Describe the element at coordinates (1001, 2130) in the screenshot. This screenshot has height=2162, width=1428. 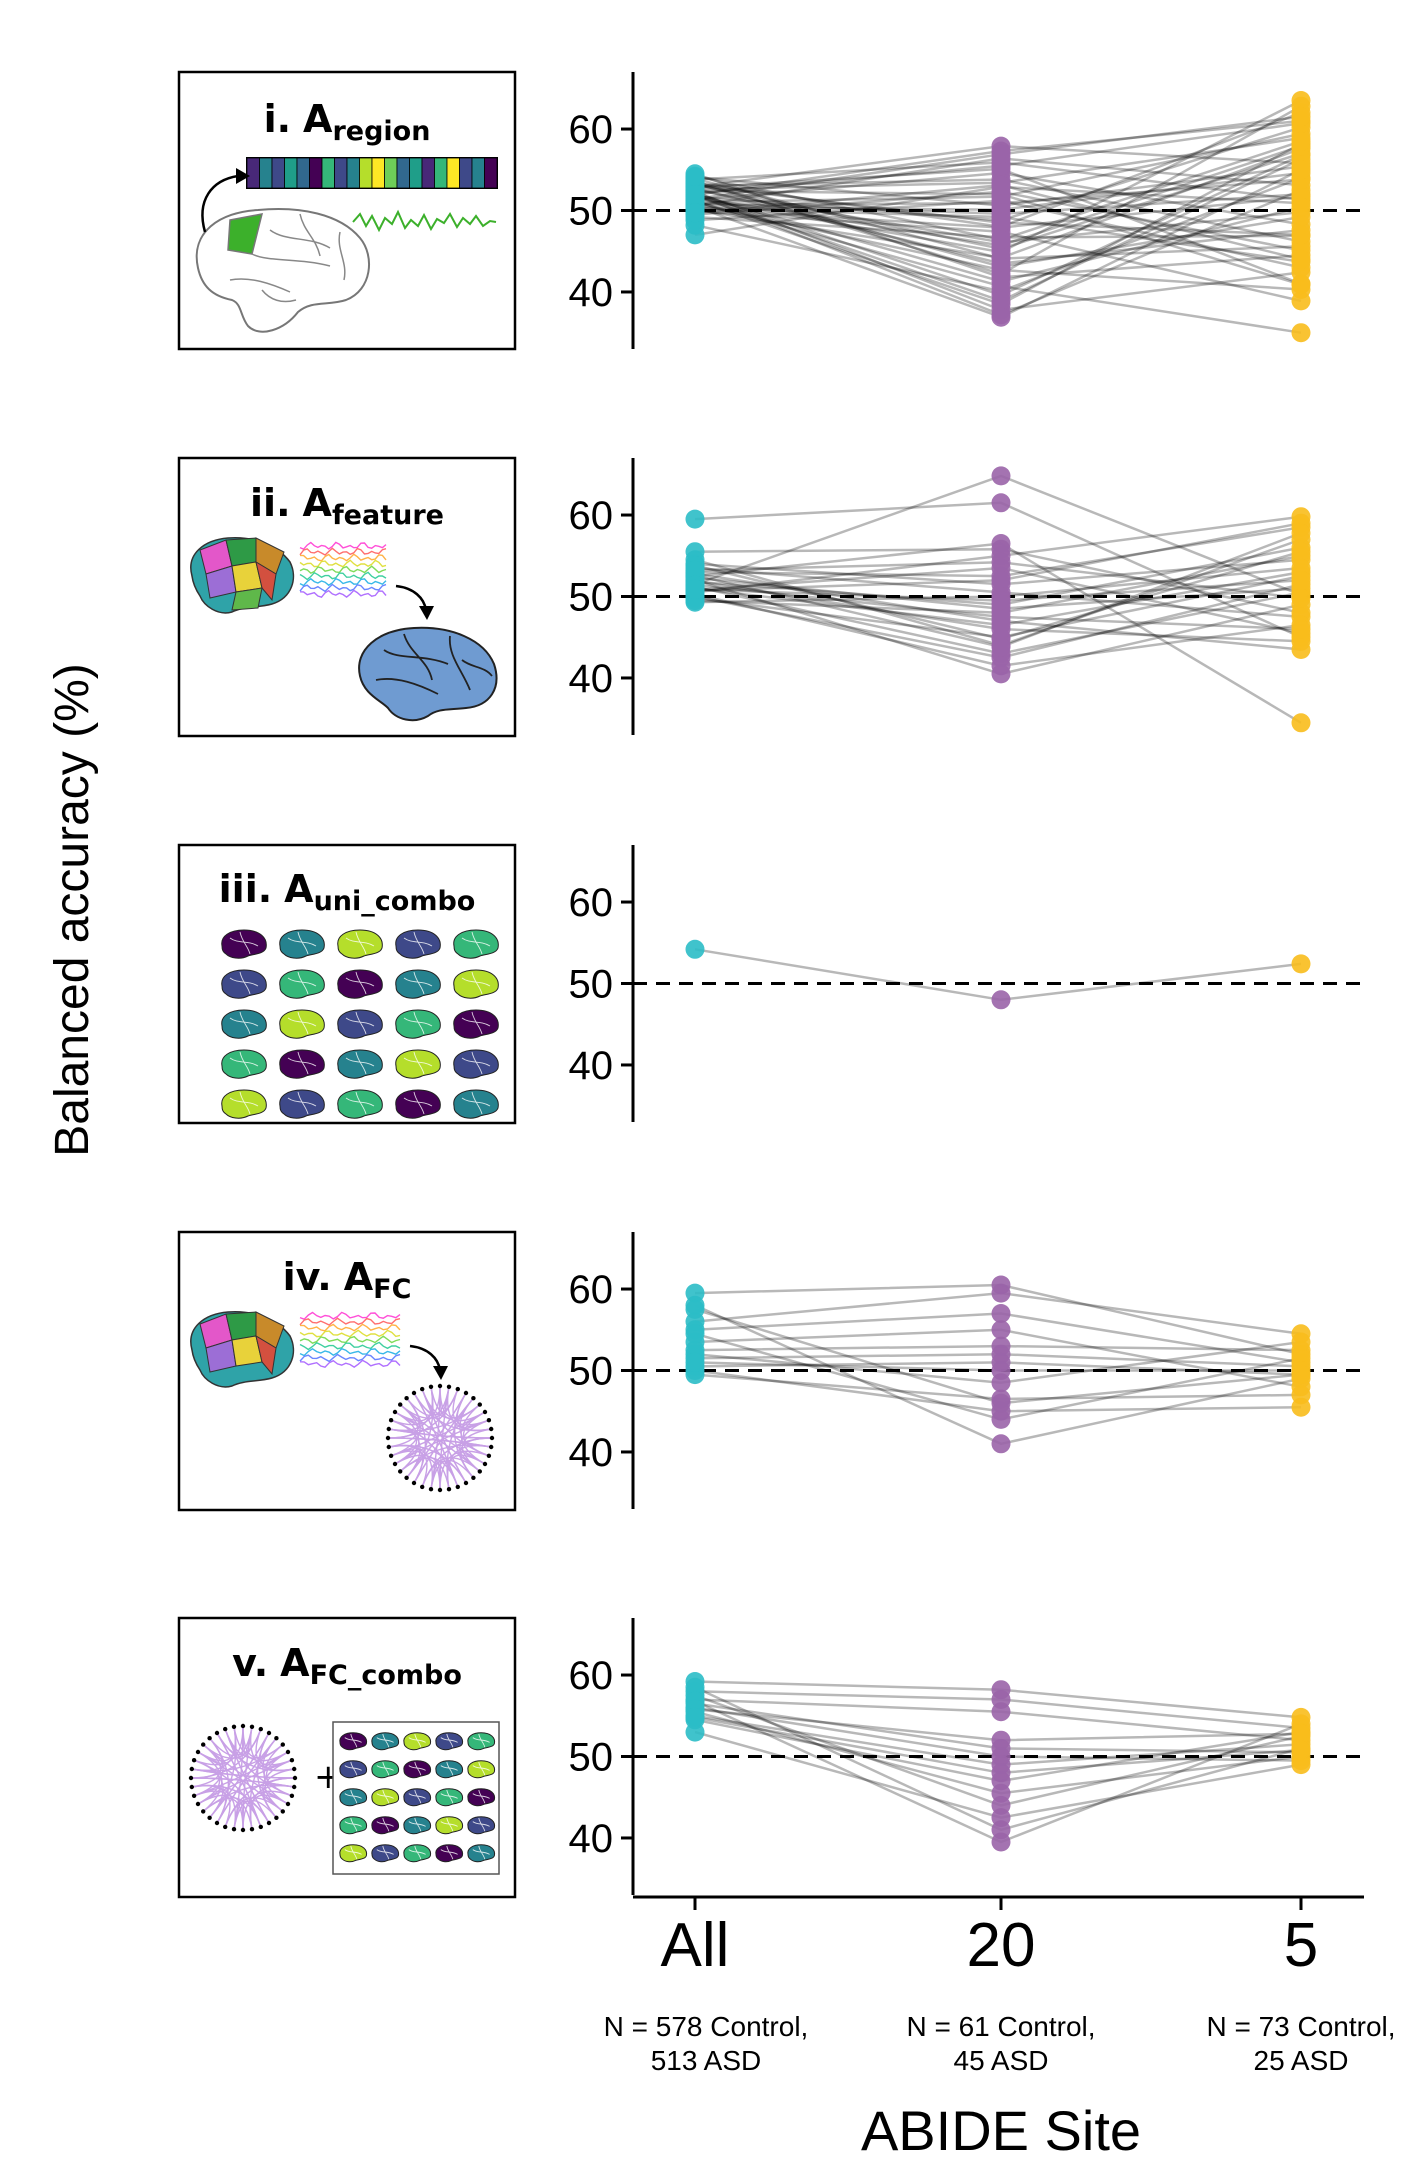
I see `x-axis-label: ABIDE Site` at that location.